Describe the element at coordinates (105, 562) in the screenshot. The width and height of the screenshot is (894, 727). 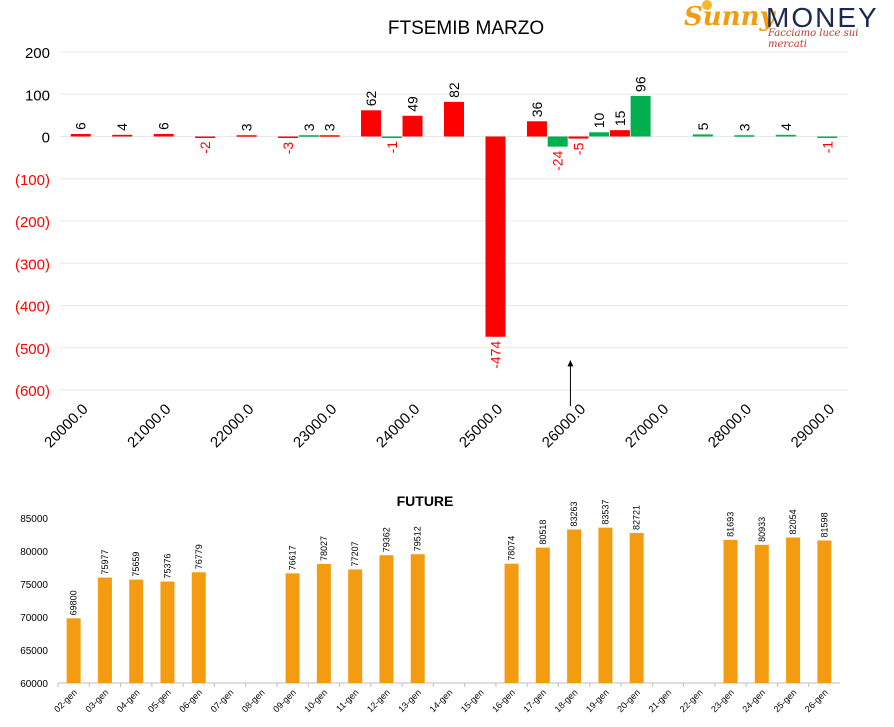
I see `data-label: 75977` at that location.